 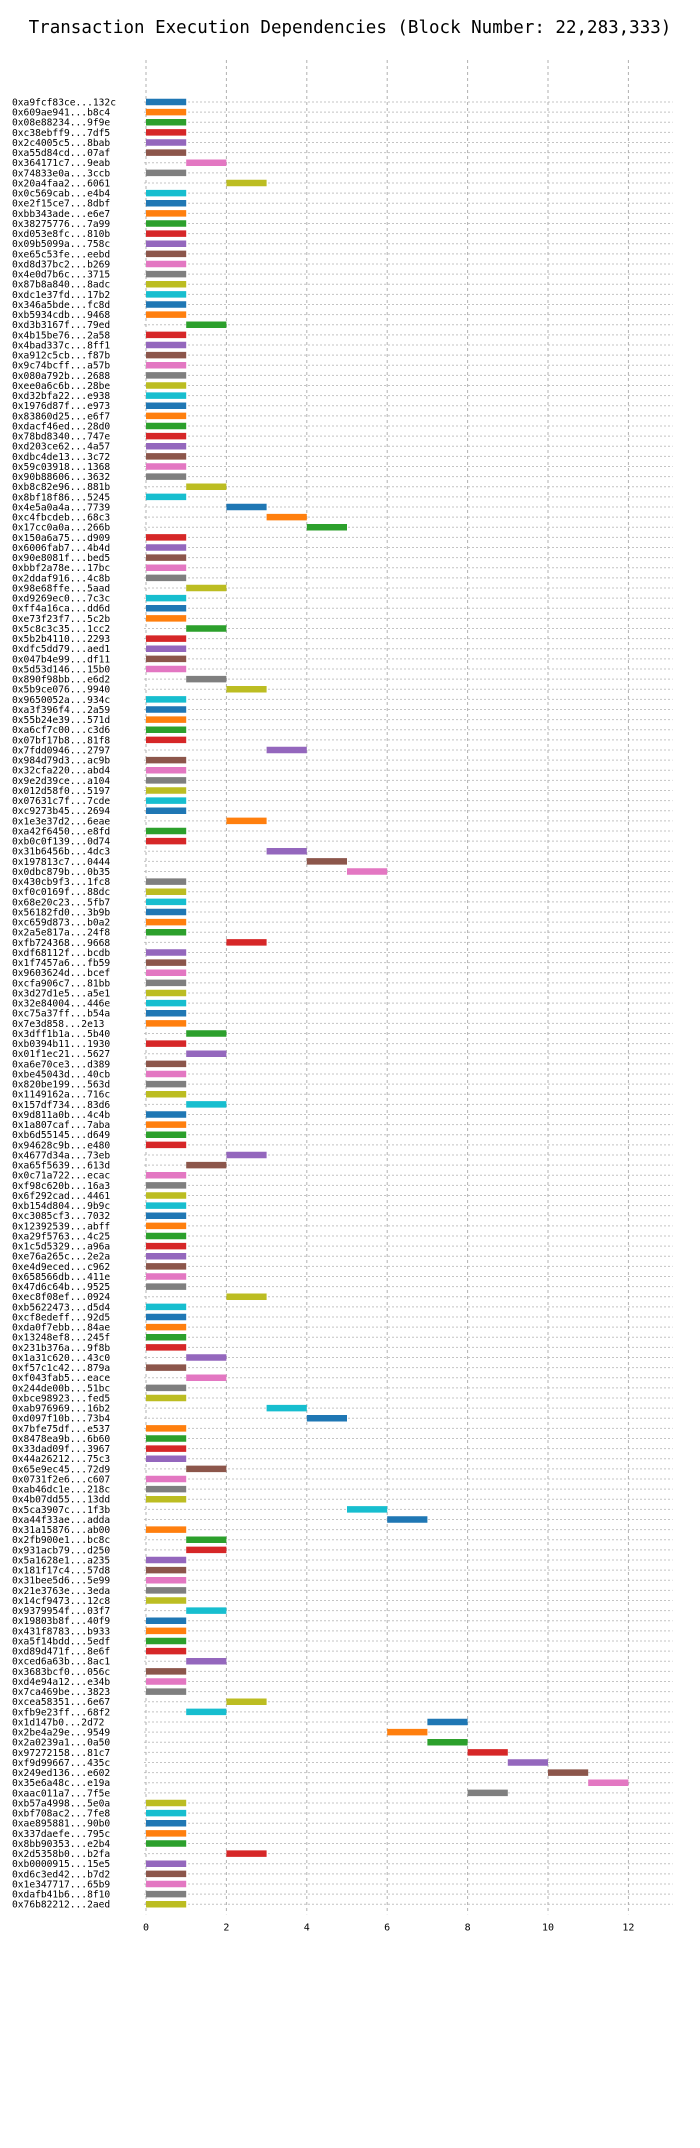 What do you see at coordinates (61, 477) in the screenshot?
I see `transaction-label: 0x90b88606...3632` at bounding box center [61, 477].